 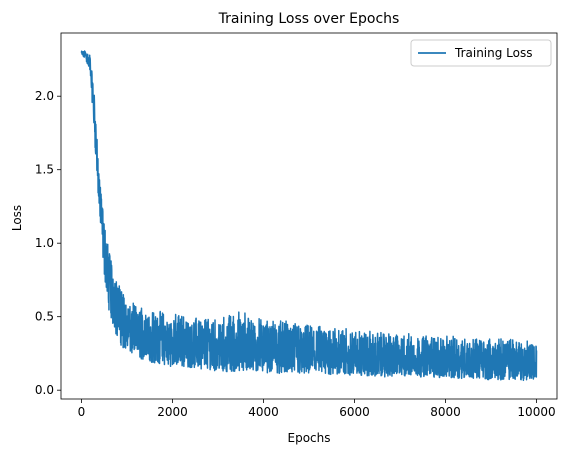 I want to click on y-tick-label: 1.0, so click(x=44, y=243).